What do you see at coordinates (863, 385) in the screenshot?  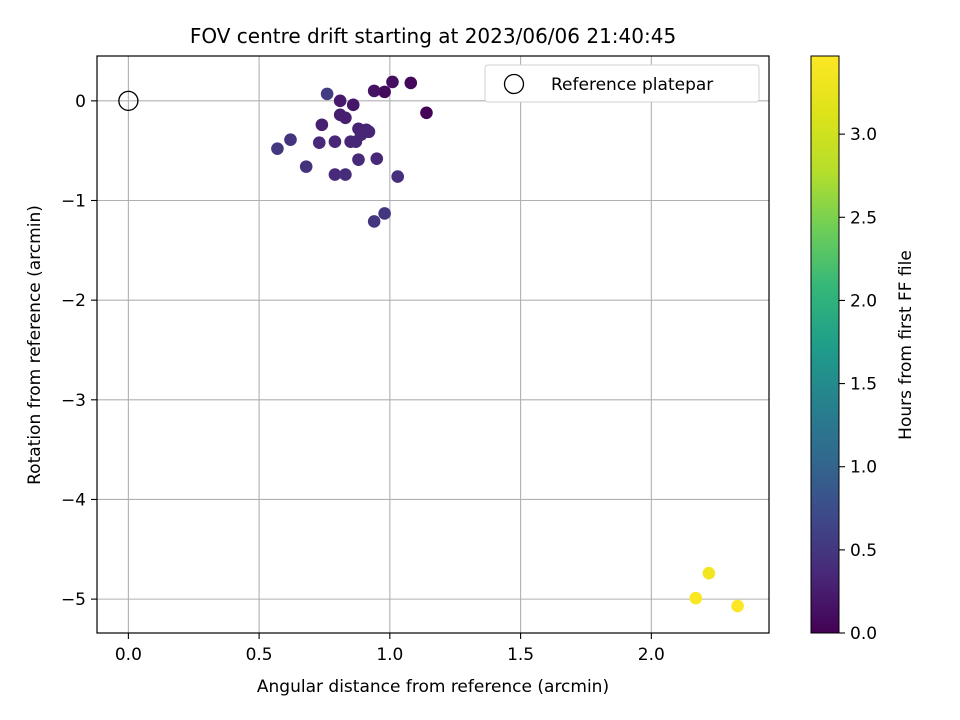 I see `colorbar-tick-label: 1.5` at bounding box center [863, 385].